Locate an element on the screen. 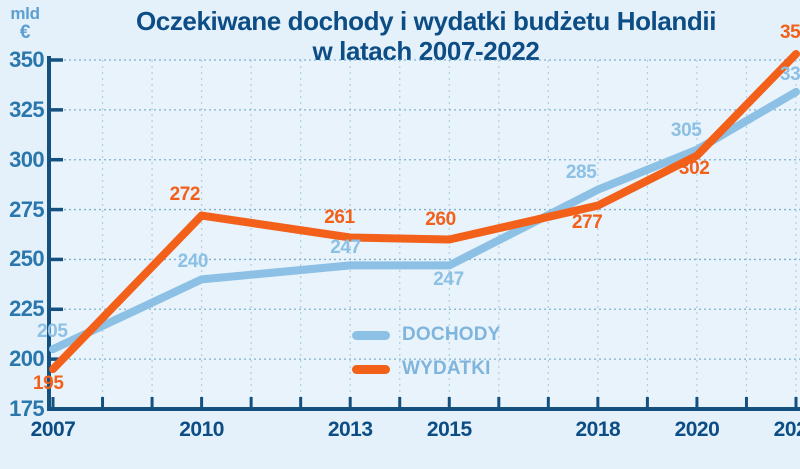 Image resolution: width=800 pixels, height=469 pixels. data-label-dochody-2007: 205 is located at coordinates (52, 332).